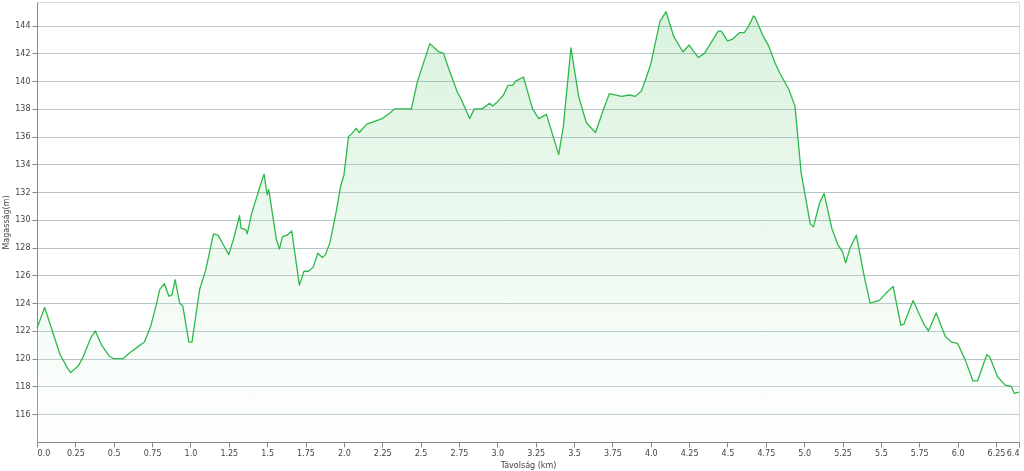 This screenshot has width=1024, height=471. Describe the element at coordinates (574, 453) in the screenshot. I see `x-tick-label: 3.5` at that location.